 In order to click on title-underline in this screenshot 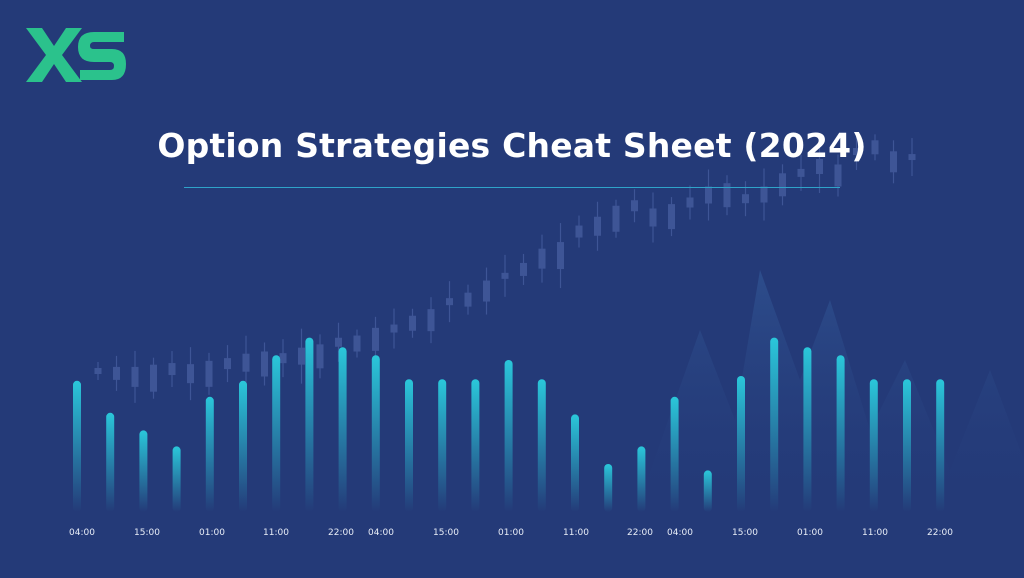, I will do `click(512, 187)`.